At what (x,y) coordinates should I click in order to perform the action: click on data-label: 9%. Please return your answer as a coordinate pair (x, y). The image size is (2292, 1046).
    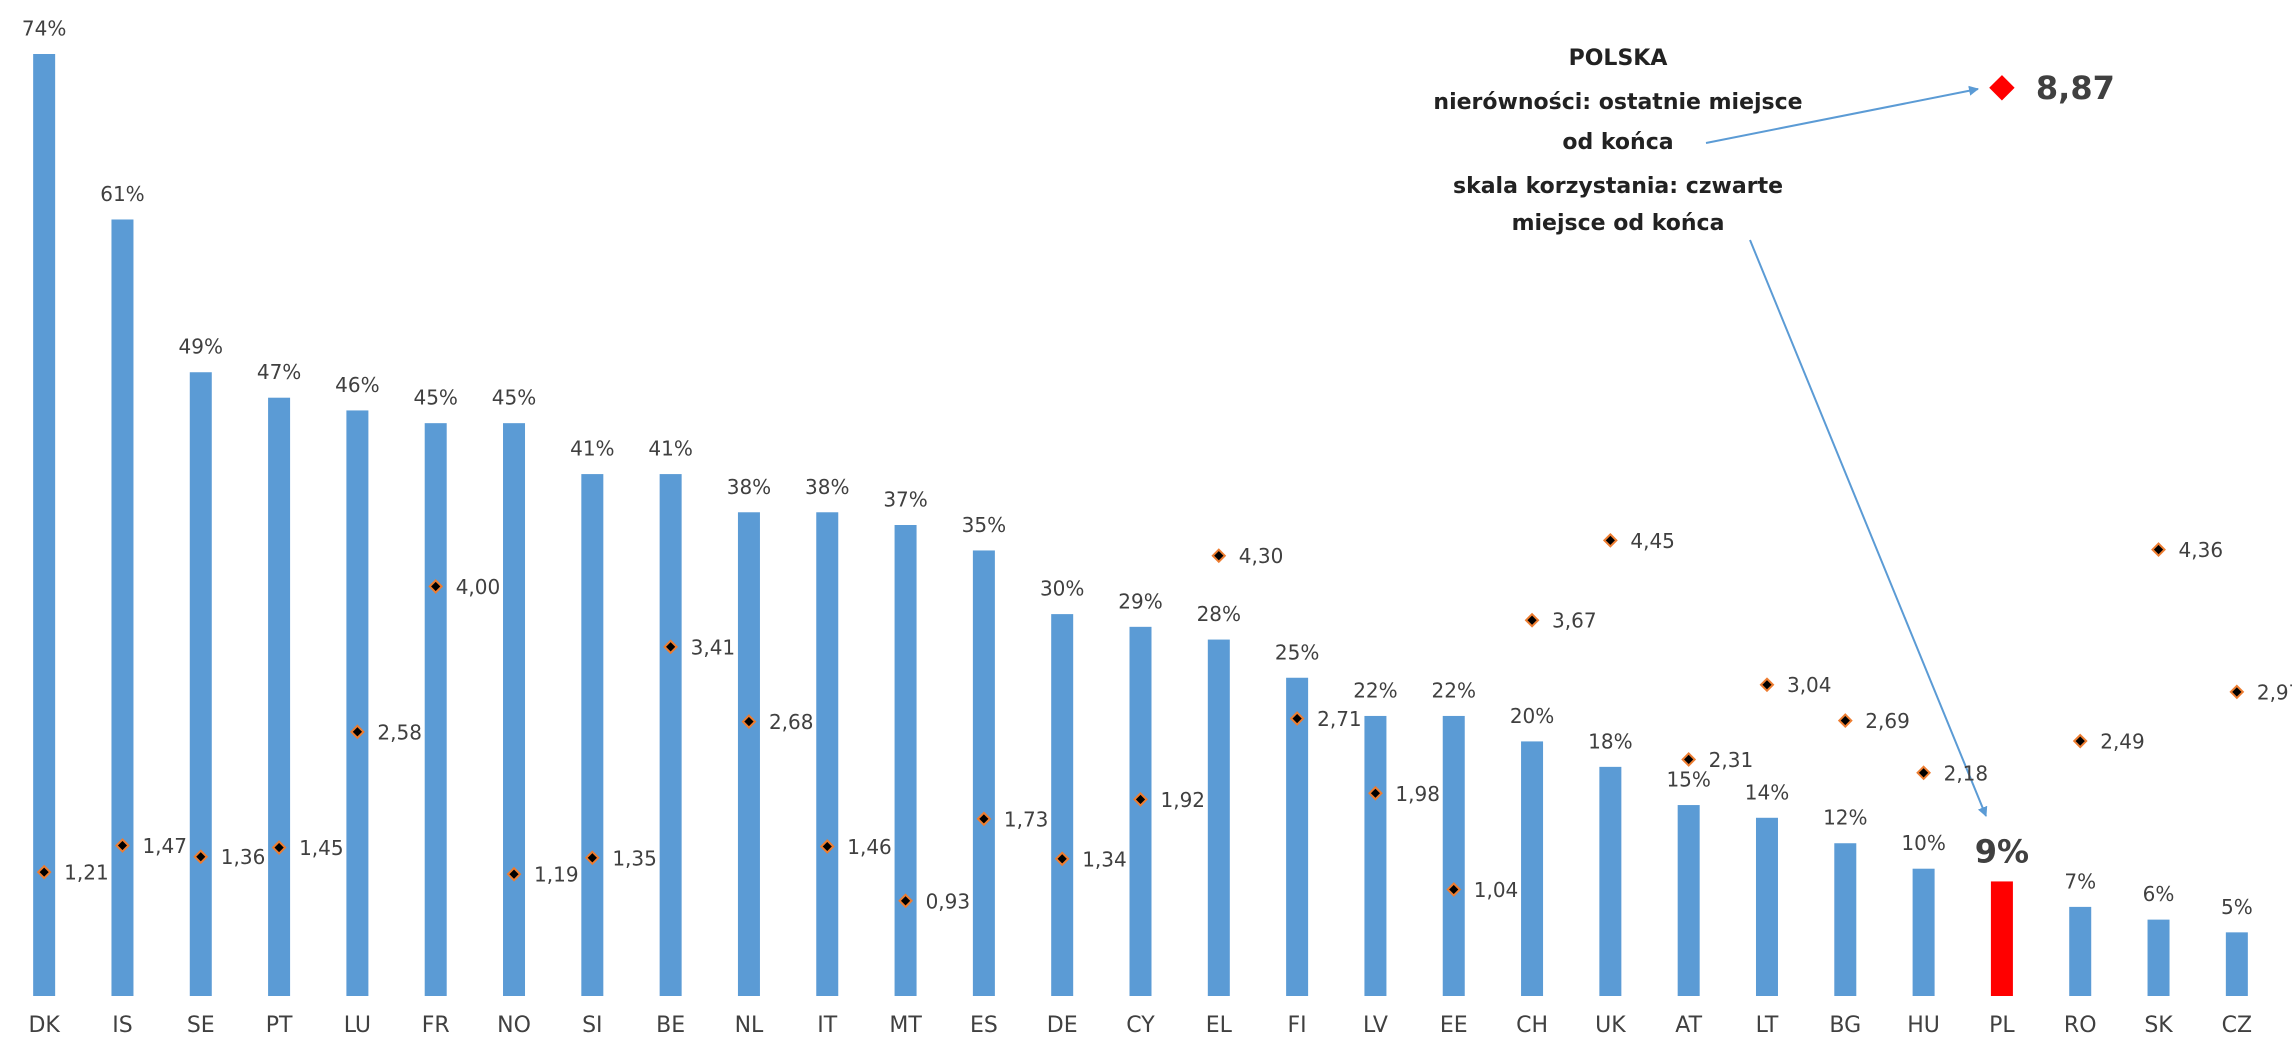
    Looking at the image, I should click on (2002, 851).